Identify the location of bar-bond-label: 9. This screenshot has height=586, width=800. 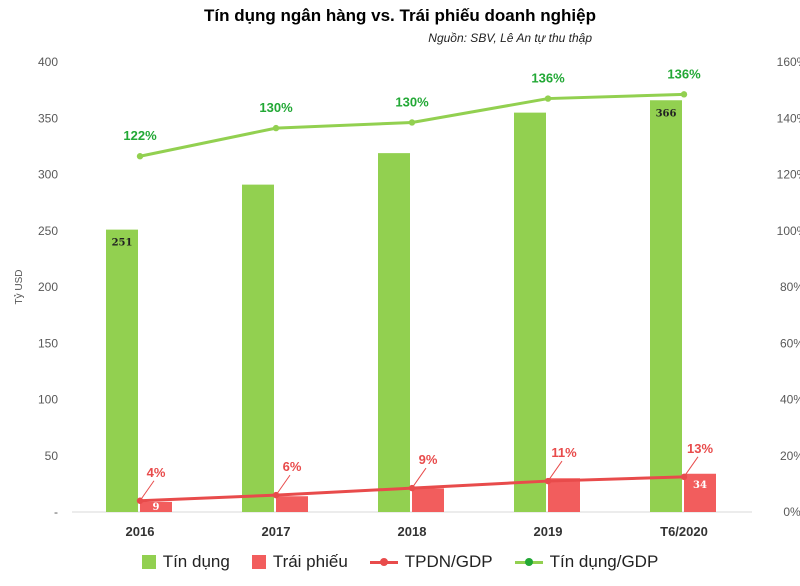
(156, 507).